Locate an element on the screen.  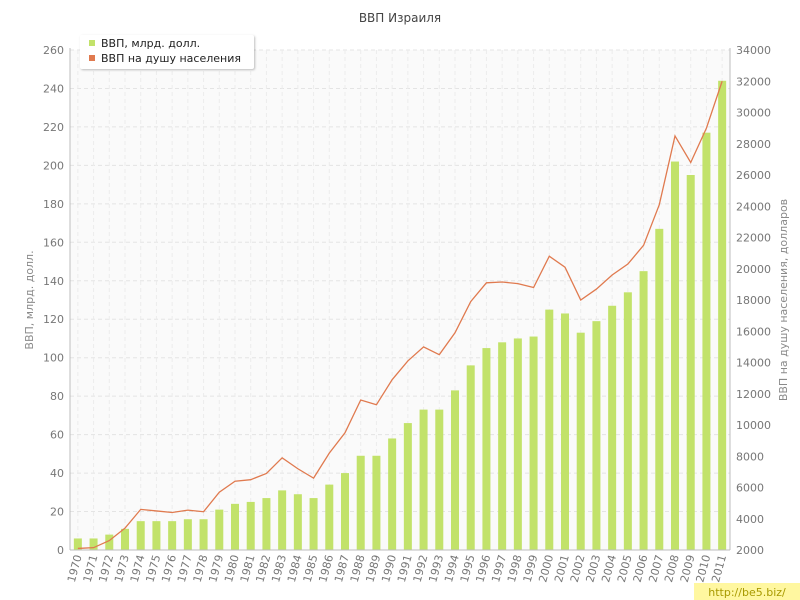
y-tick-label: 200 is located at coordinates (53, 165).